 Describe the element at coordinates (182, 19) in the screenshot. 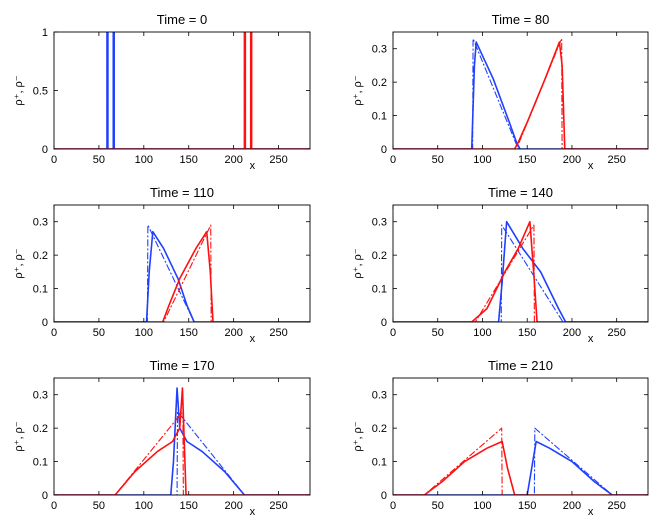

I see `chart-title: Time = 0` at that location.